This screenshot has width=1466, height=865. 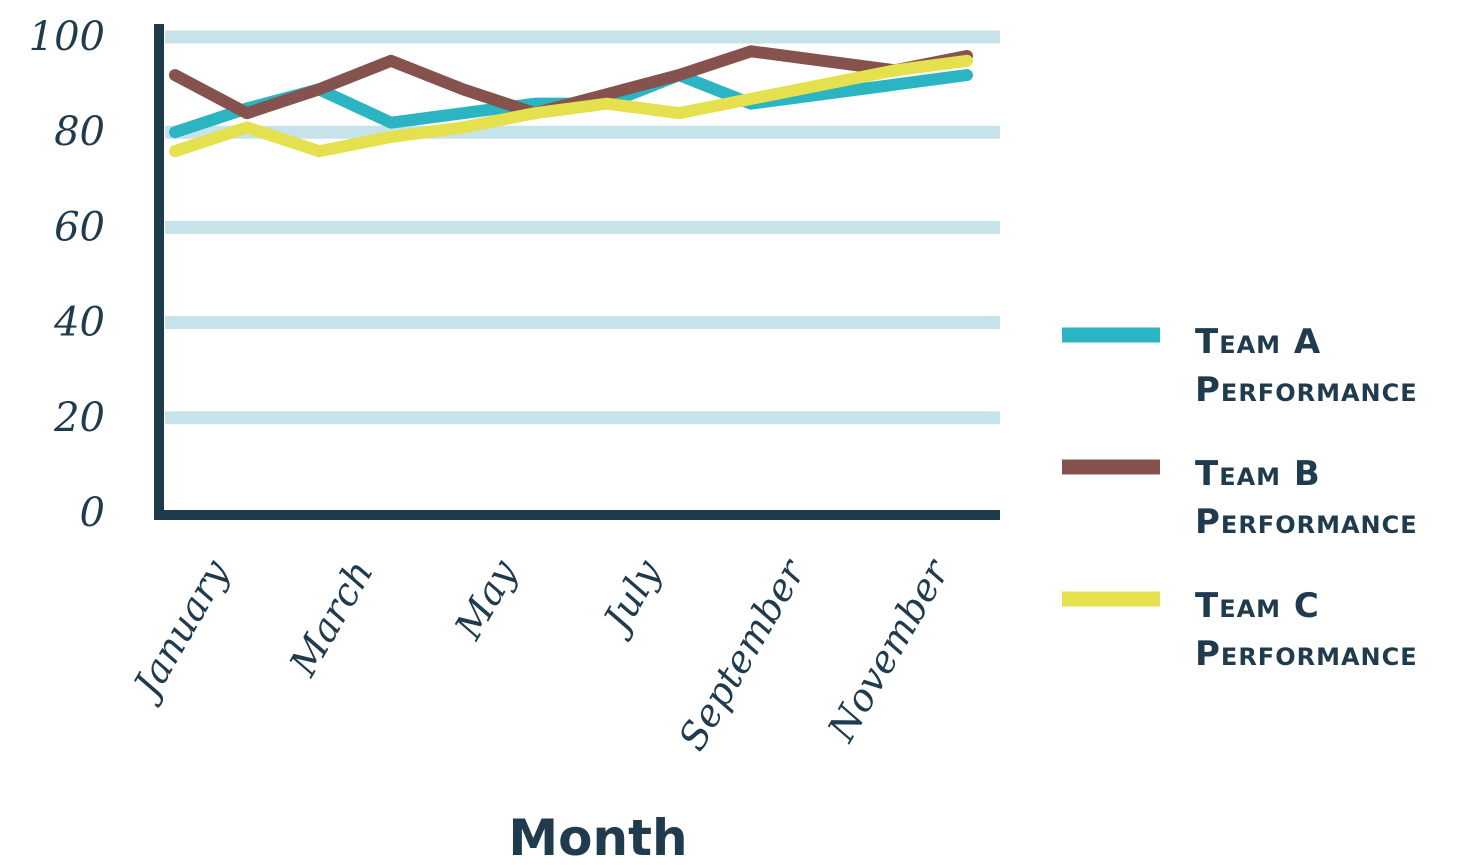 What do you see at coordinates (79, 132) in the screenshot?
I see `y-tick-label: 80` at bounding box center [79, 132].